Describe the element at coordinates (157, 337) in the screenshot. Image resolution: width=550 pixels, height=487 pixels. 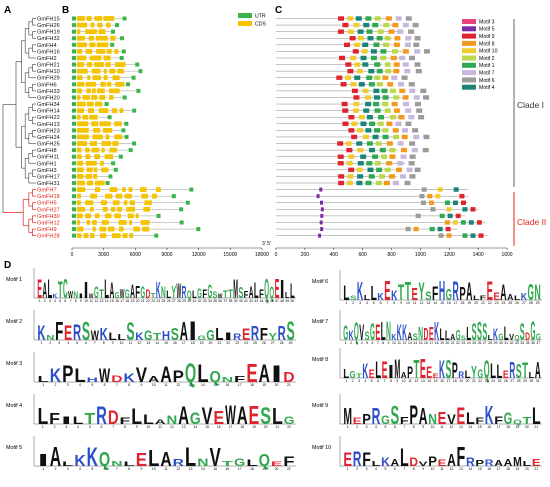
I see `logo-letter: T` at that location.